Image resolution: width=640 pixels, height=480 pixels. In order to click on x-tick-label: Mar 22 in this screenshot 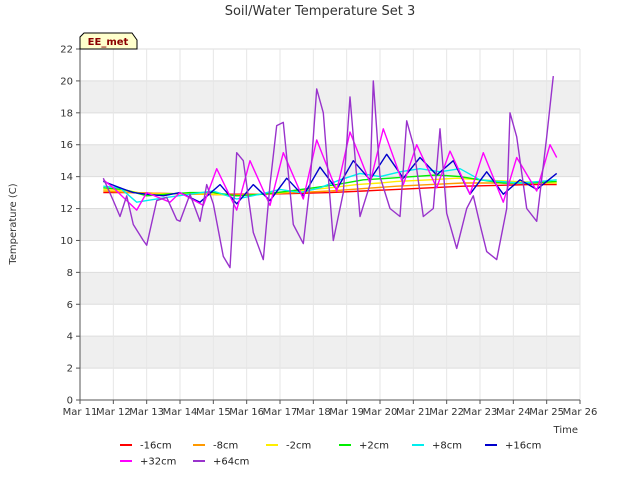, I will do `click(446, 412)`.